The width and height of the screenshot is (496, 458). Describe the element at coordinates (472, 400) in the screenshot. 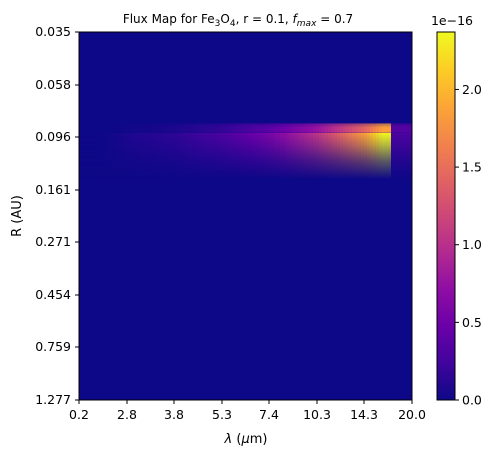

I see `colorbar-tick-label: 0.0` at that location.